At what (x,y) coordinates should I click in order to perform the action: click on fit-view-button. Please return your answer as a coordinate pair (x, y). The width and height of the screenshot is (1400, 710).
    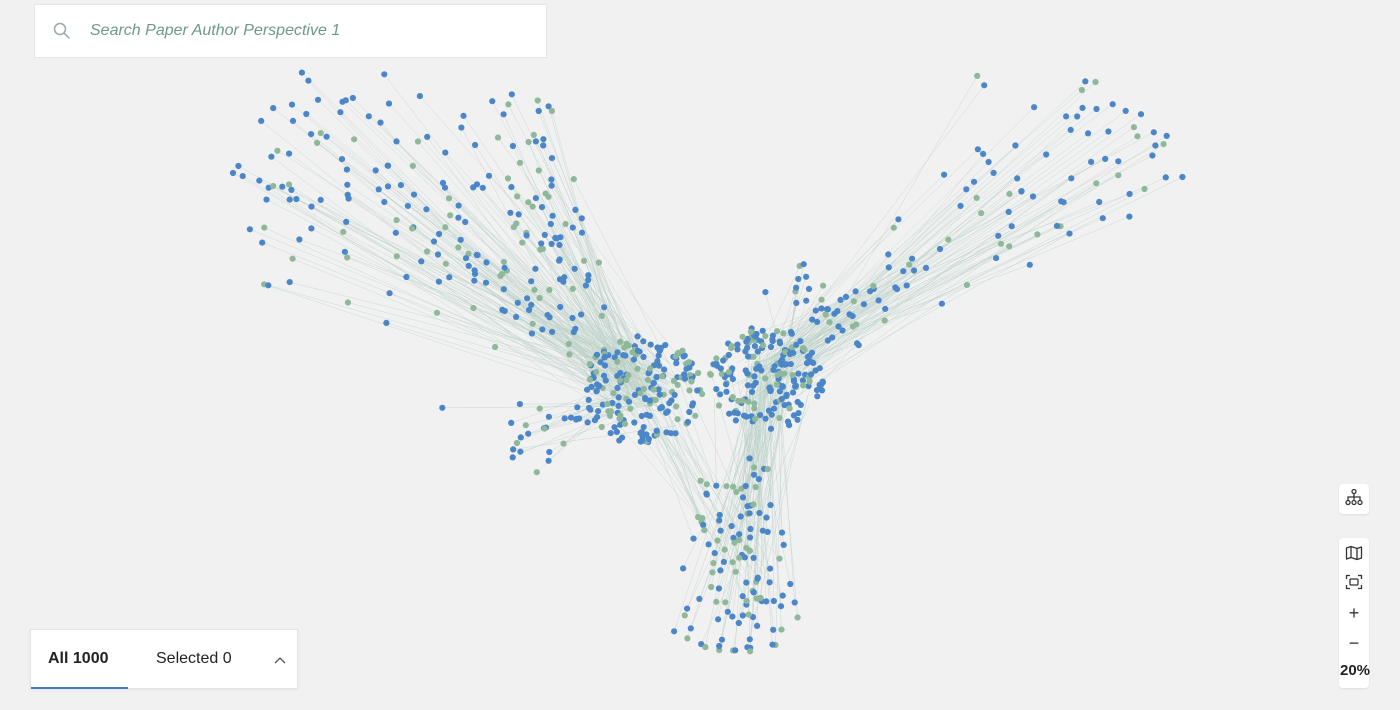
    Looking at the image, I should click on (1354, 584).